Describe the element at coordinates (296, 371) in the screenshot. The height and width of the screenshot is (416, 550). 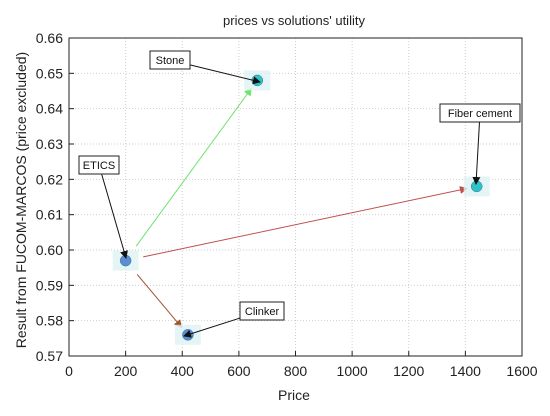
I see `x-tick-label: 800` at that location.